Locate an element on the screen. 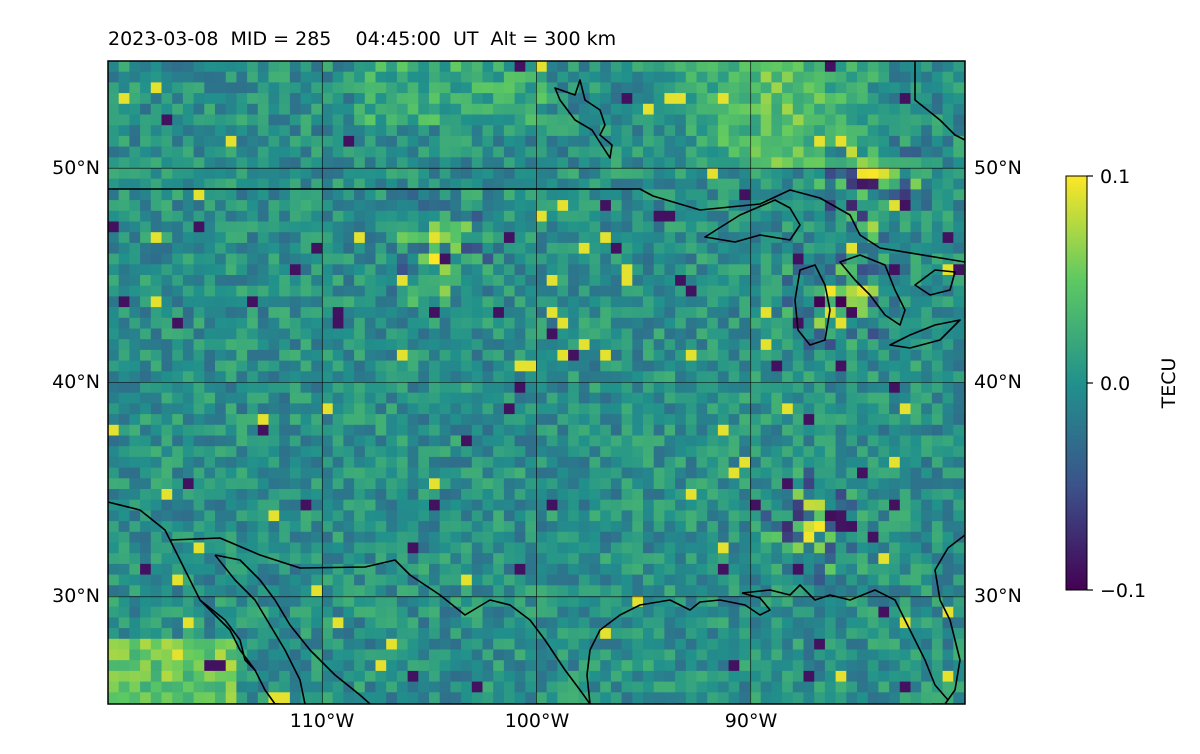 The width and height of the screenshot is (1200, 754). labrador-coast is located at coordinates (939, 101).